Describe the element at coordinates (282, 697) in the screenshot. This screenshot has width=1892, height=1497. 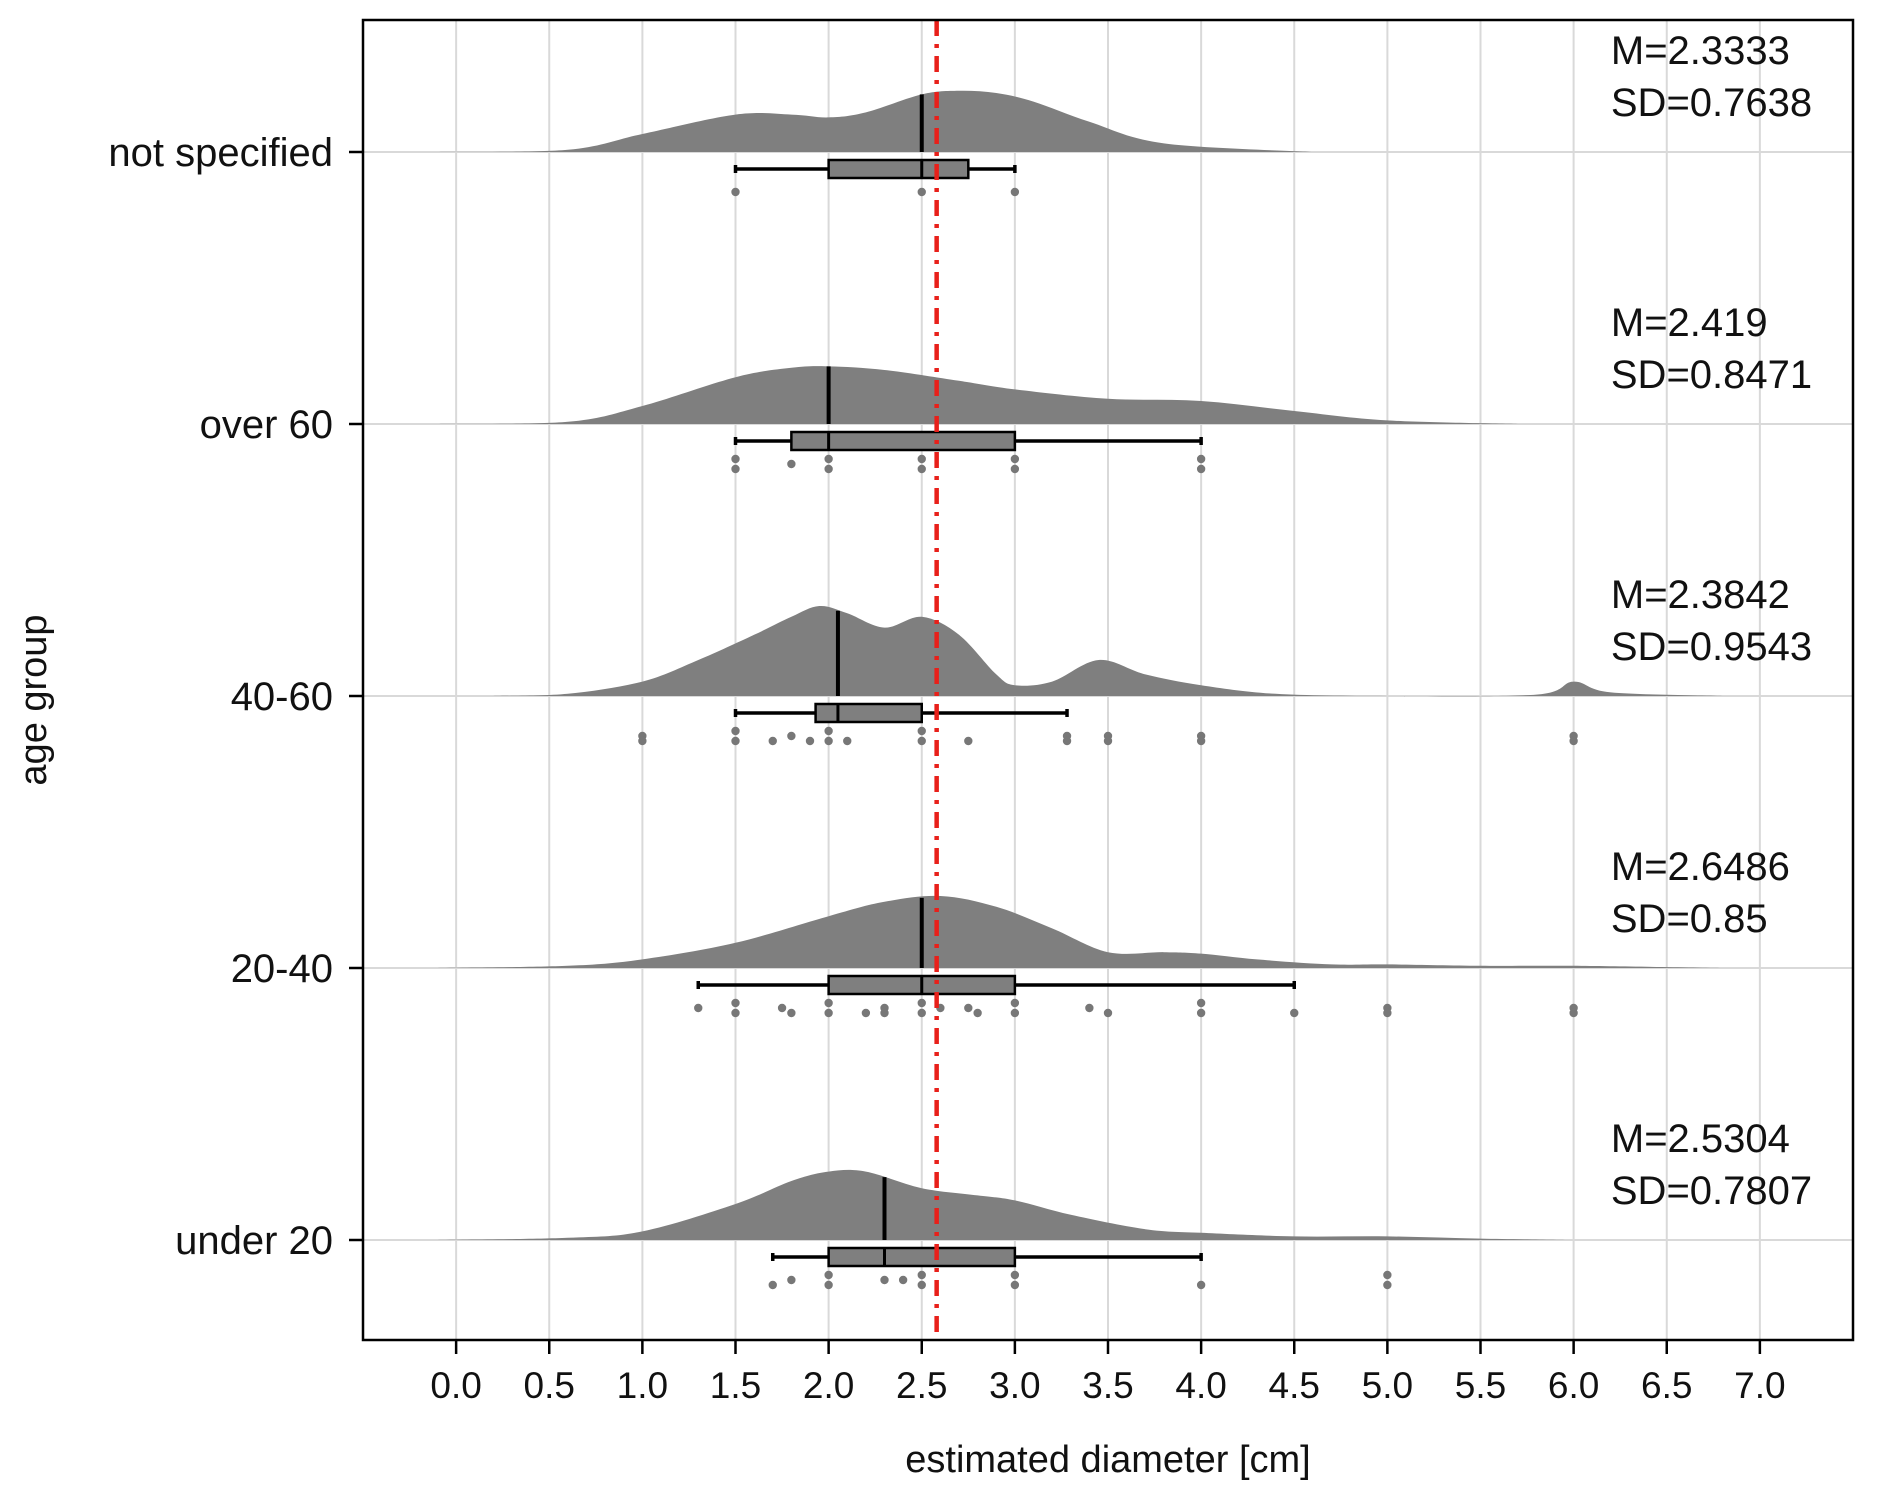
I see `y-tick-label: 40-60` at that location.